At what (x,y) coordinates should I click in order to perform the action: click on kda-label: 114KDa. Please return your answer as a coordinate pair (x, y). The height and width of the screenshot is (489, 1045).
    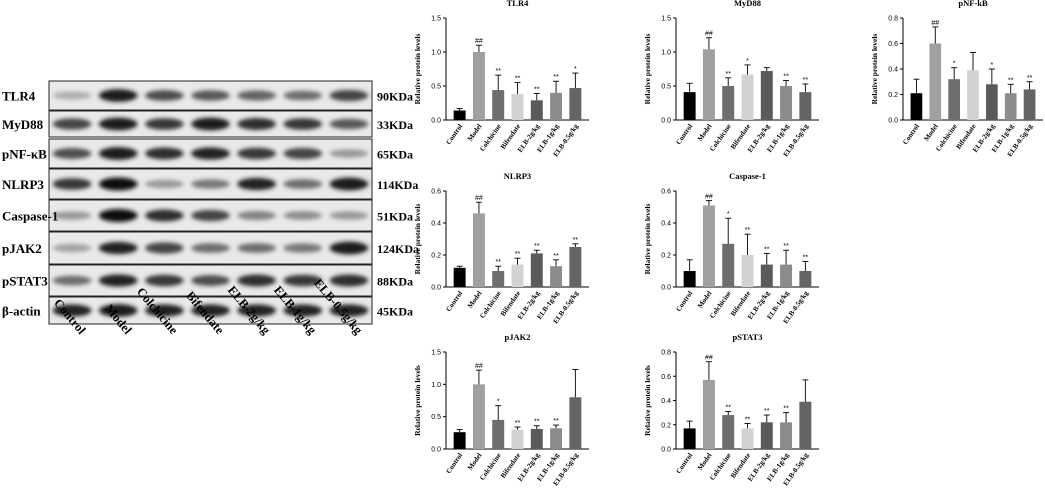
    Looking at the image, I should click on (397, 185).